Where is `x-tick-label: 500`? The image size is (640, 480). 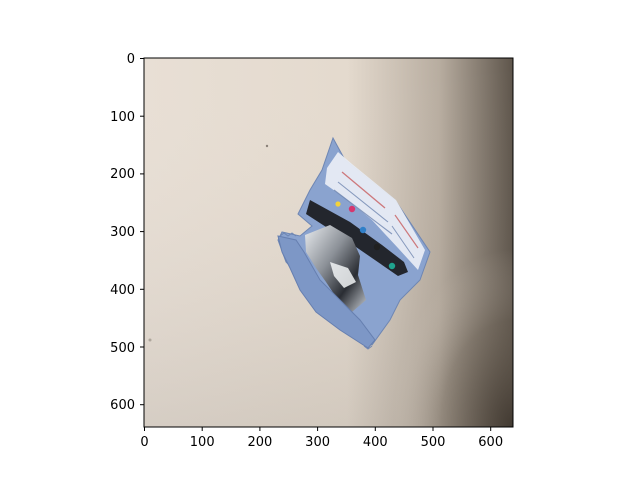
x-tick-label: 500 is located at coordinates (433, 442).